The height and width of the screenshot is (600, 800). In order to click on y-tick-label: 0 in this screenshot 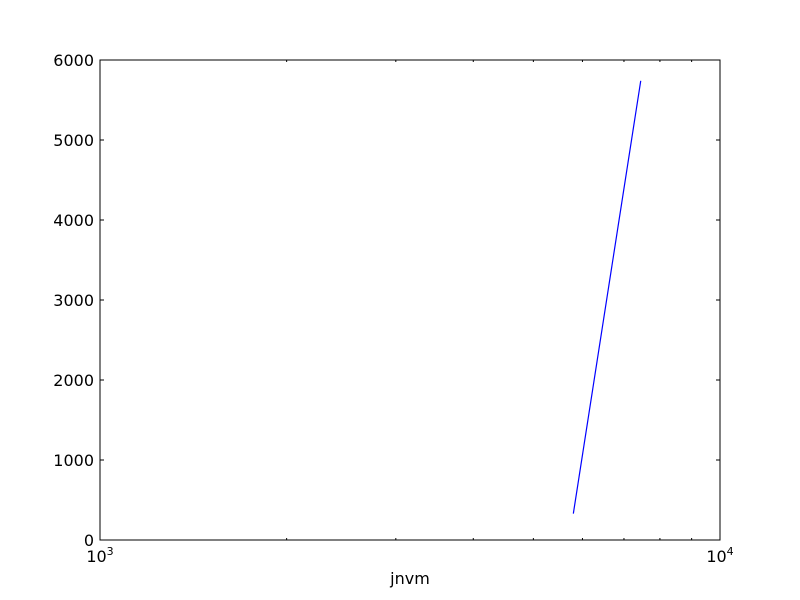, I will do `click(89, 540)`.